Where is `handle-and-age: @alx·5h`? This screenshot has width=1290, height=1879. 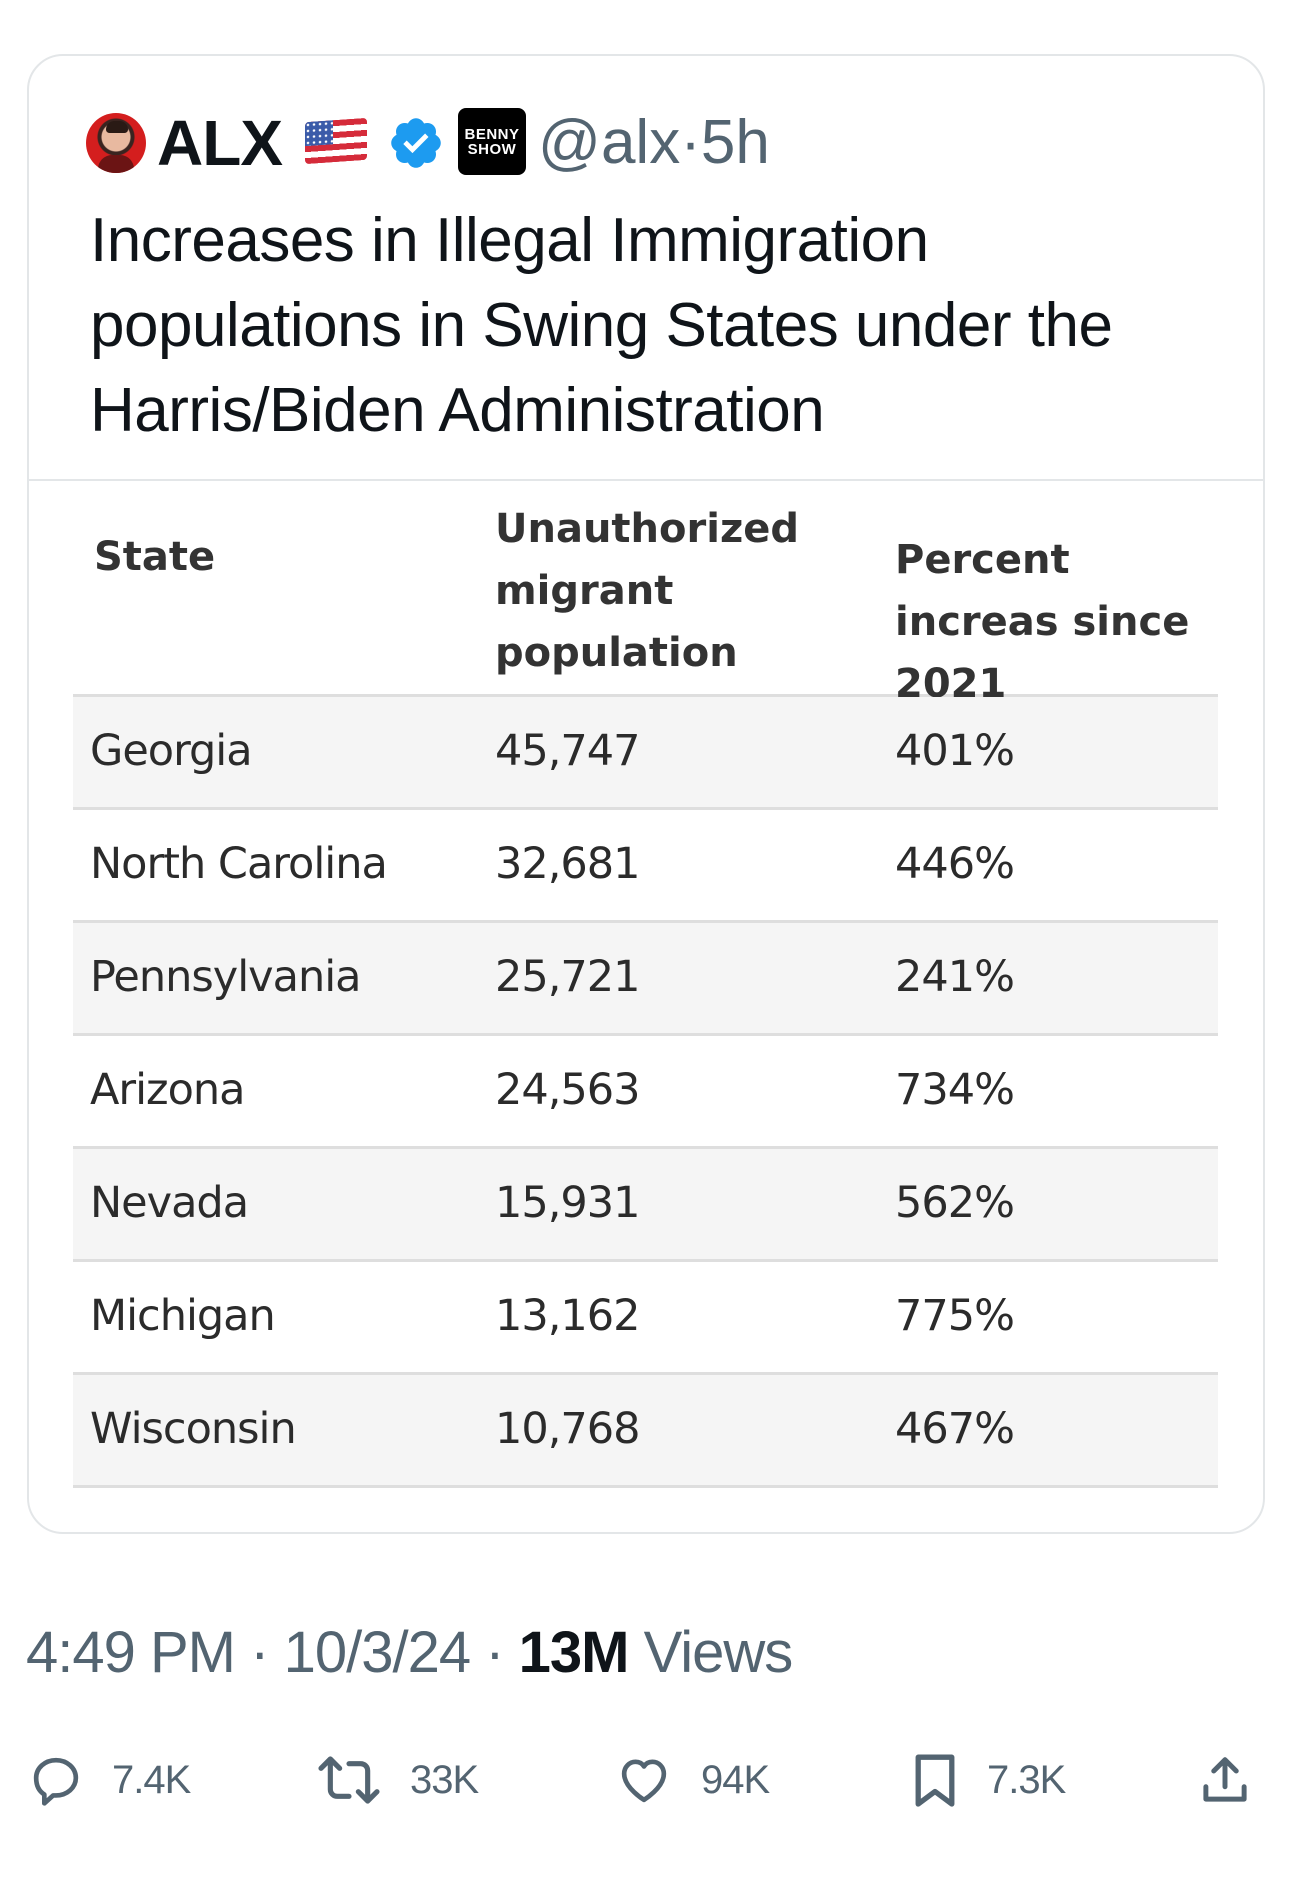
handle-and-age: @alx·5h is located at coordinates (654, 143).